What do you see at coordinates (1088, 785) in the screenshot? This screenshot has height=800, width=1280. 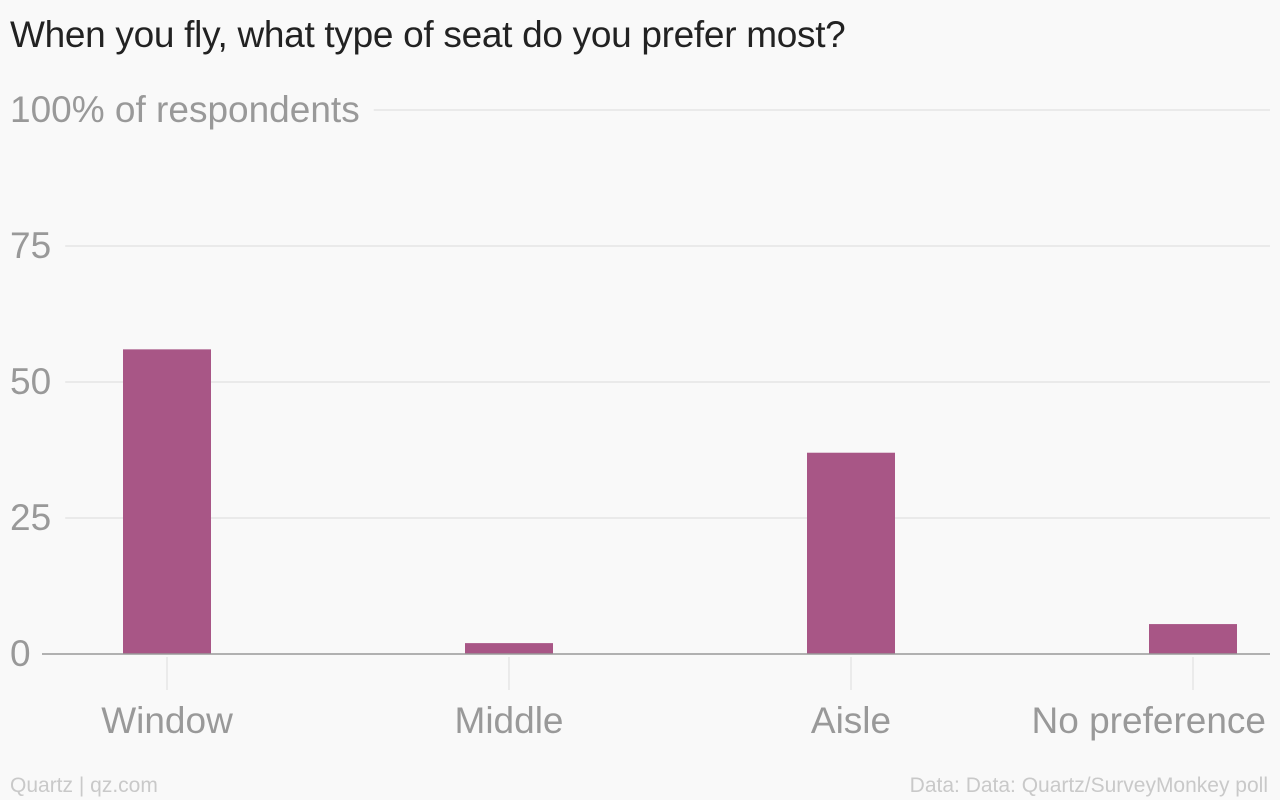 I see `footer-source: Data: Data: Quartz/SurveyMonkey poll` at bounding box center [1088, 785].